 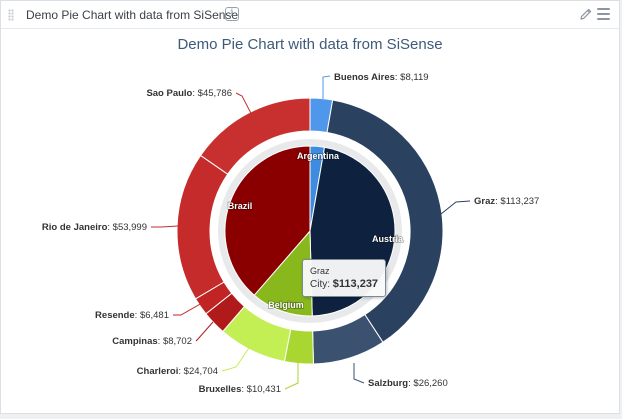 What do you see at coordinates (169, 93) in the screenshot?
I see `outer-label-city: Sao Paulo` at bounding box center [169, 93].